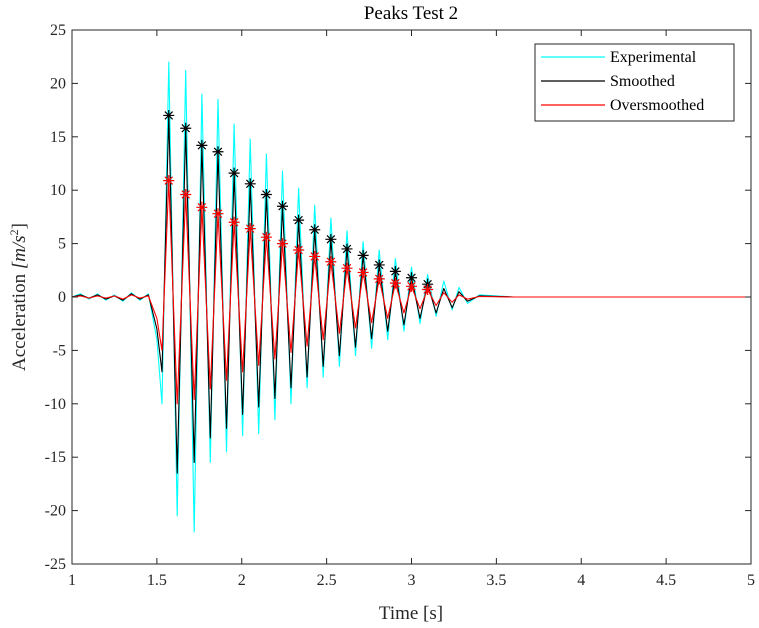 Image resolution: width=759 pixels, height=628 pixels. What do you see at coordinates (55, 457) in the screenshot?
I see `y-tick-label: -15` at bounding box center [55, 457].